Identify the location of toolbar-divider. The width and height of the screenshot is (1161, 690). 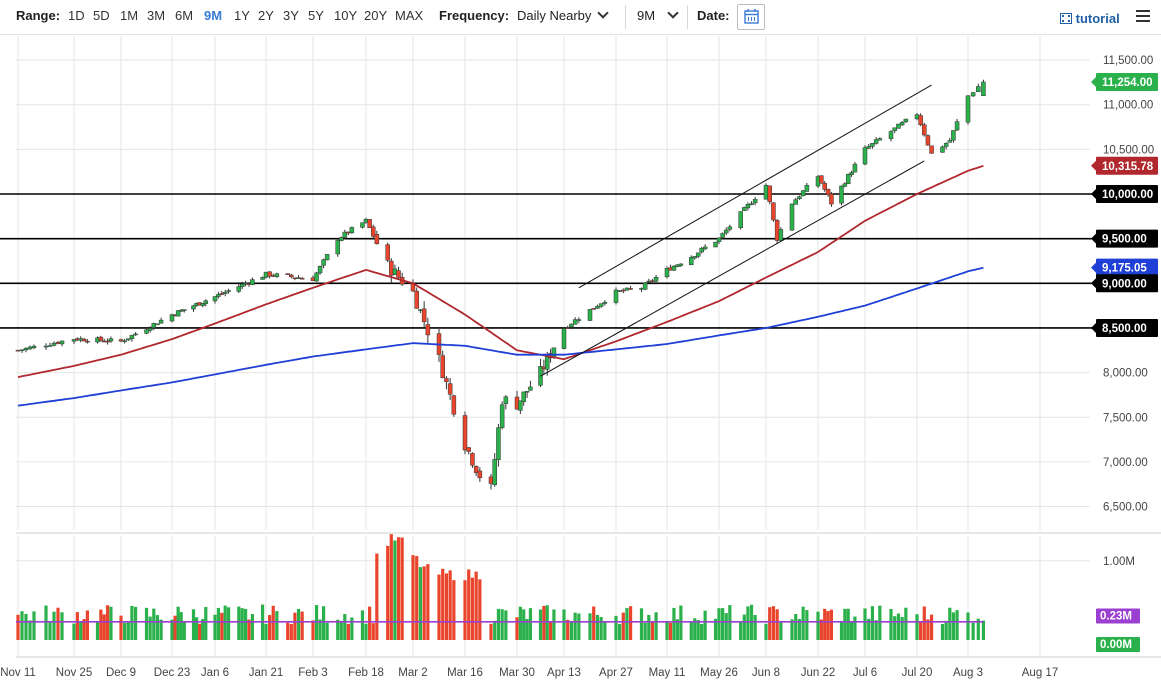
(625, 17).